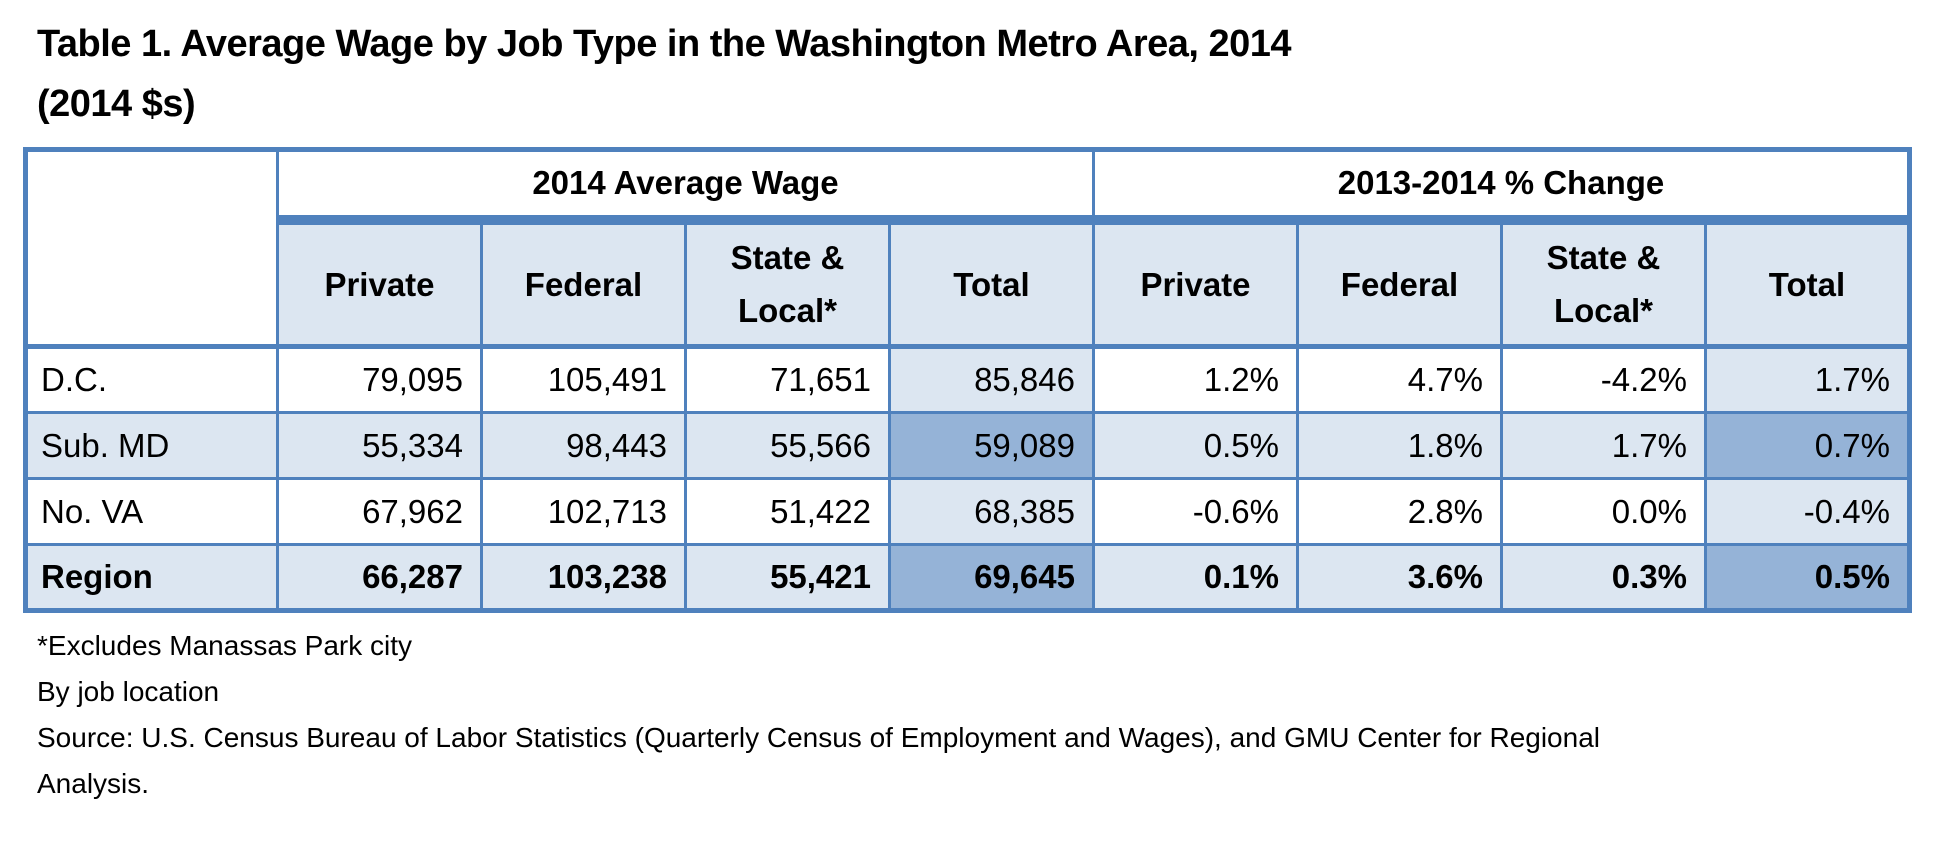 This screenshot has height=846, width=1946. I want to click on cell-region-wage-private: 66,287, so click(379, 577).